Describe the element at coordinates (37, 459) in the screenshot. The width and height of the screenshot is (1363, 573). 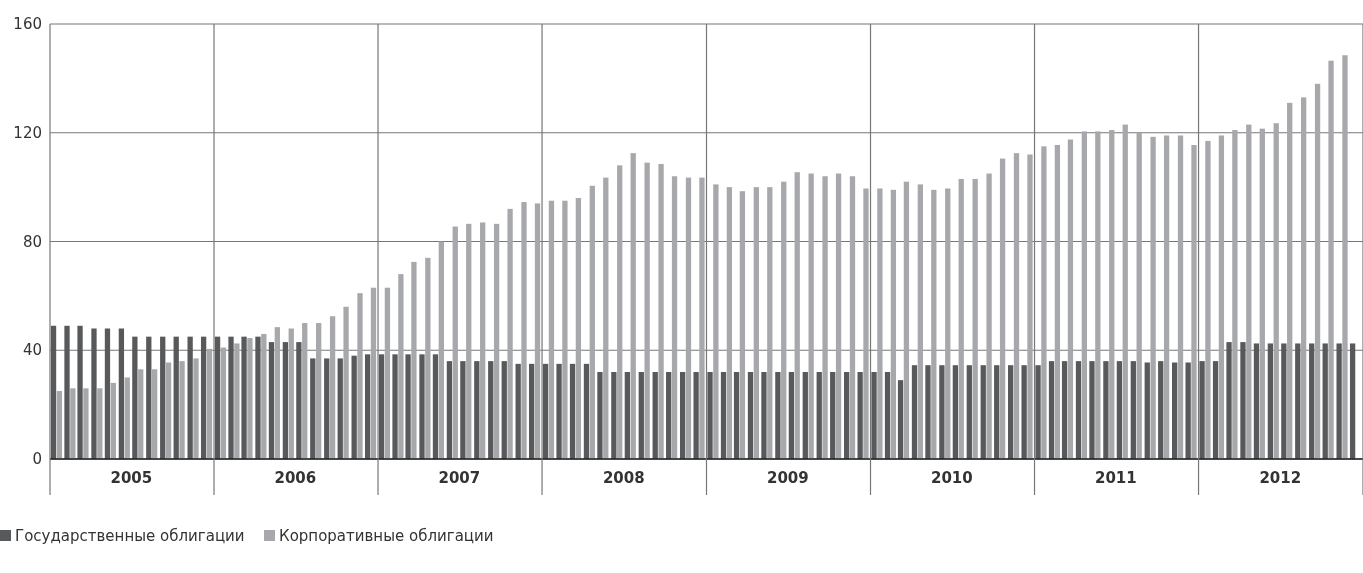
I see `y-tick-label: 0` at that location.